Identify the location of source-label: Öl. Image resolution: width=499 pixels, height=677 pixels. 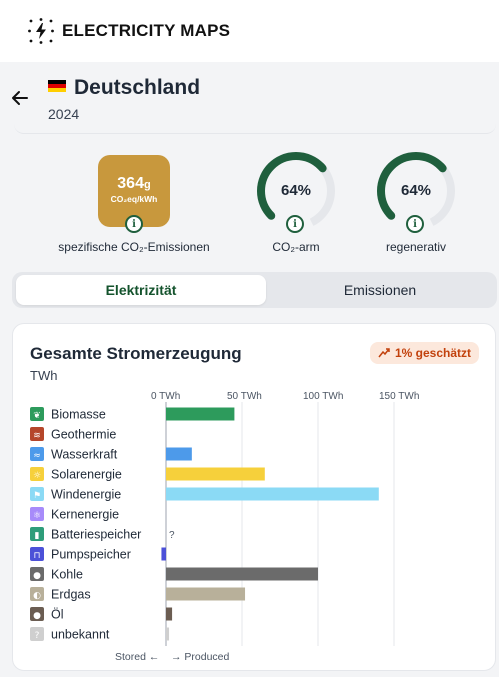
(57, 615).